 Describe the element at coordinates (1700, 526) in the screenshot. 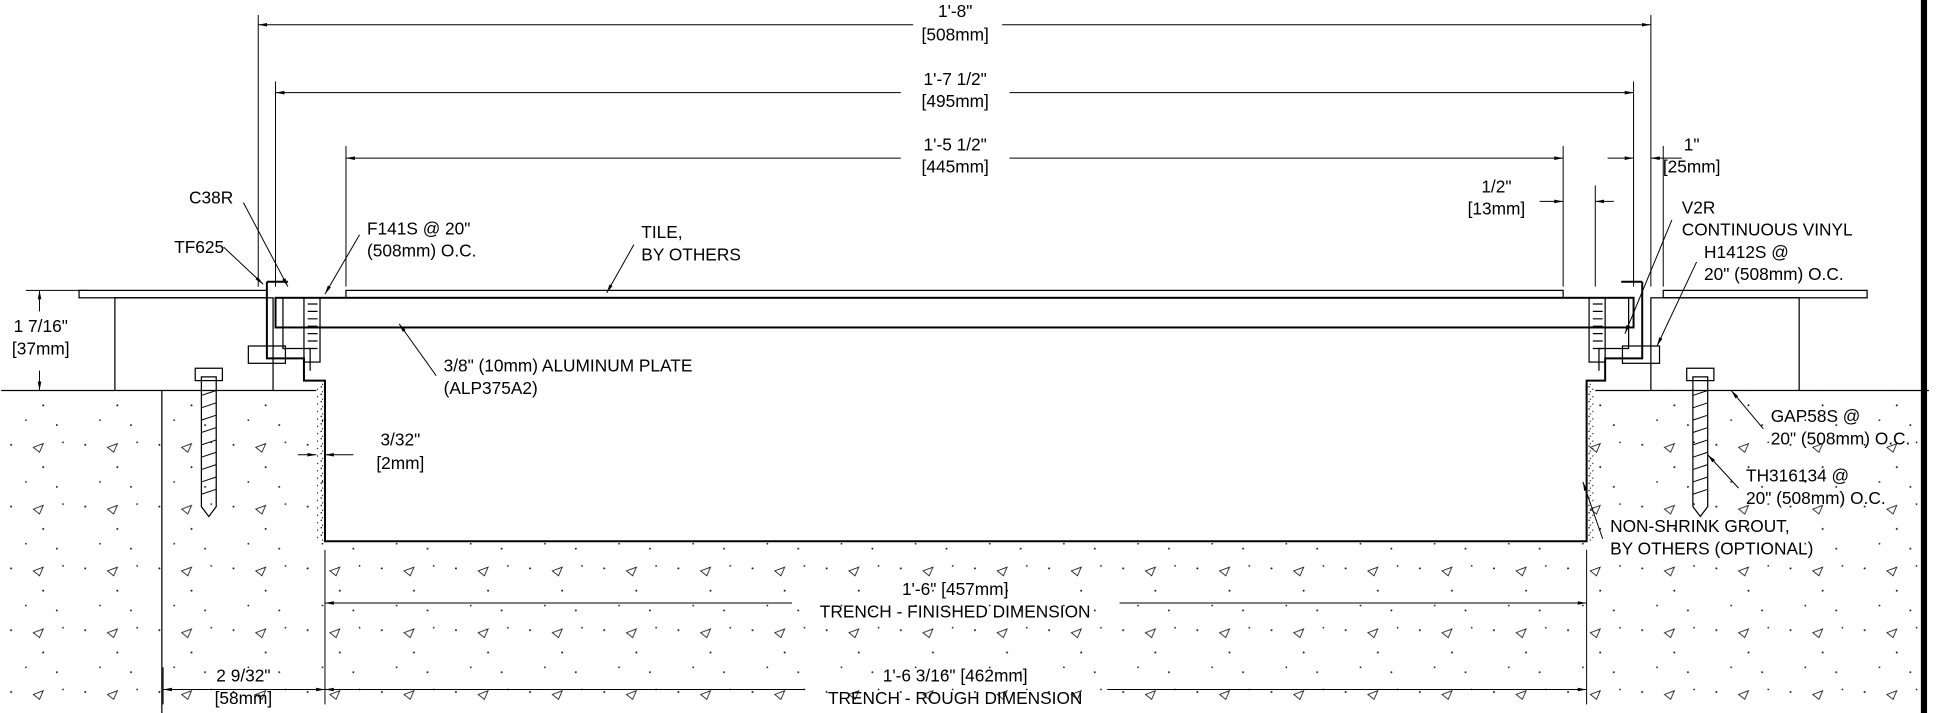

I see `callout: NON-SHRINK GROUT,` at that location.